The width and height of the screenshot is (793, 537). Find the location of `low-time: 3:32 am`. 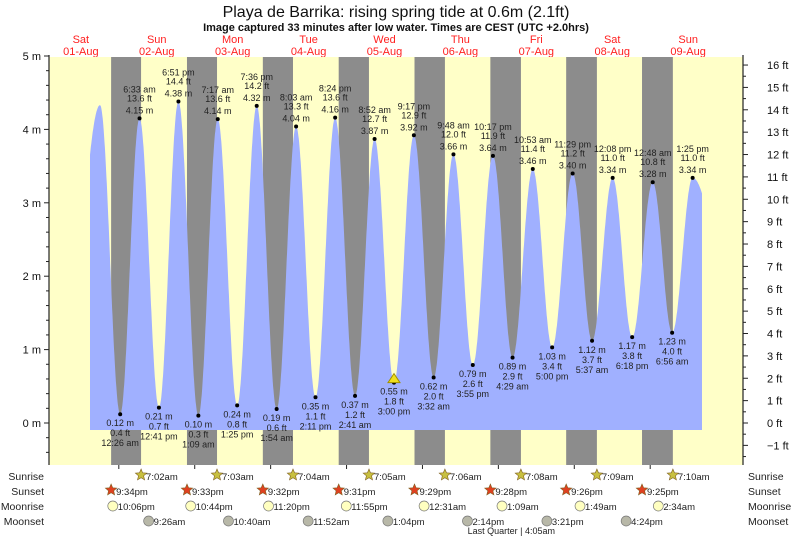

low-time: 3:32 am is located at coordinates (433, 406).